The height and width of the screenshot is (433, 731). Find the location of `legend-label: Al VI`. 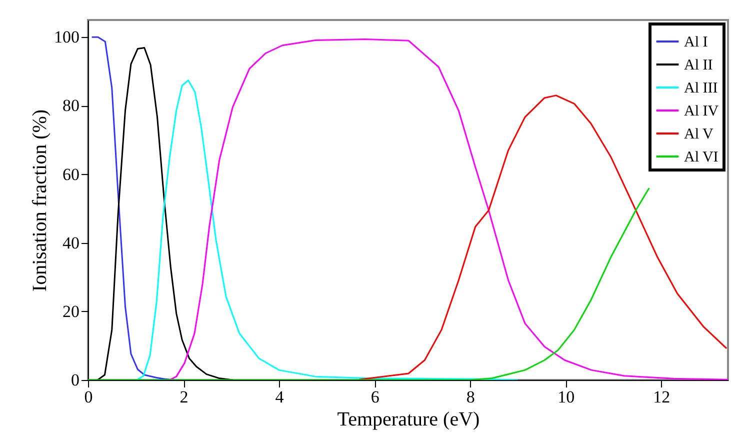

legend-label: Al VI is located at coordinates (701, 158).